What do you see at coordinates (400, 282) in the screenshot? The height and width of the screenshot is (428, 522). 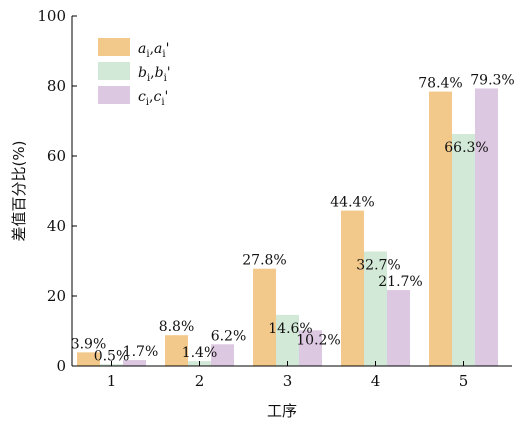 I see `data-label-series-3-cat-4: 21.7%` at bounding box center [400, 282].